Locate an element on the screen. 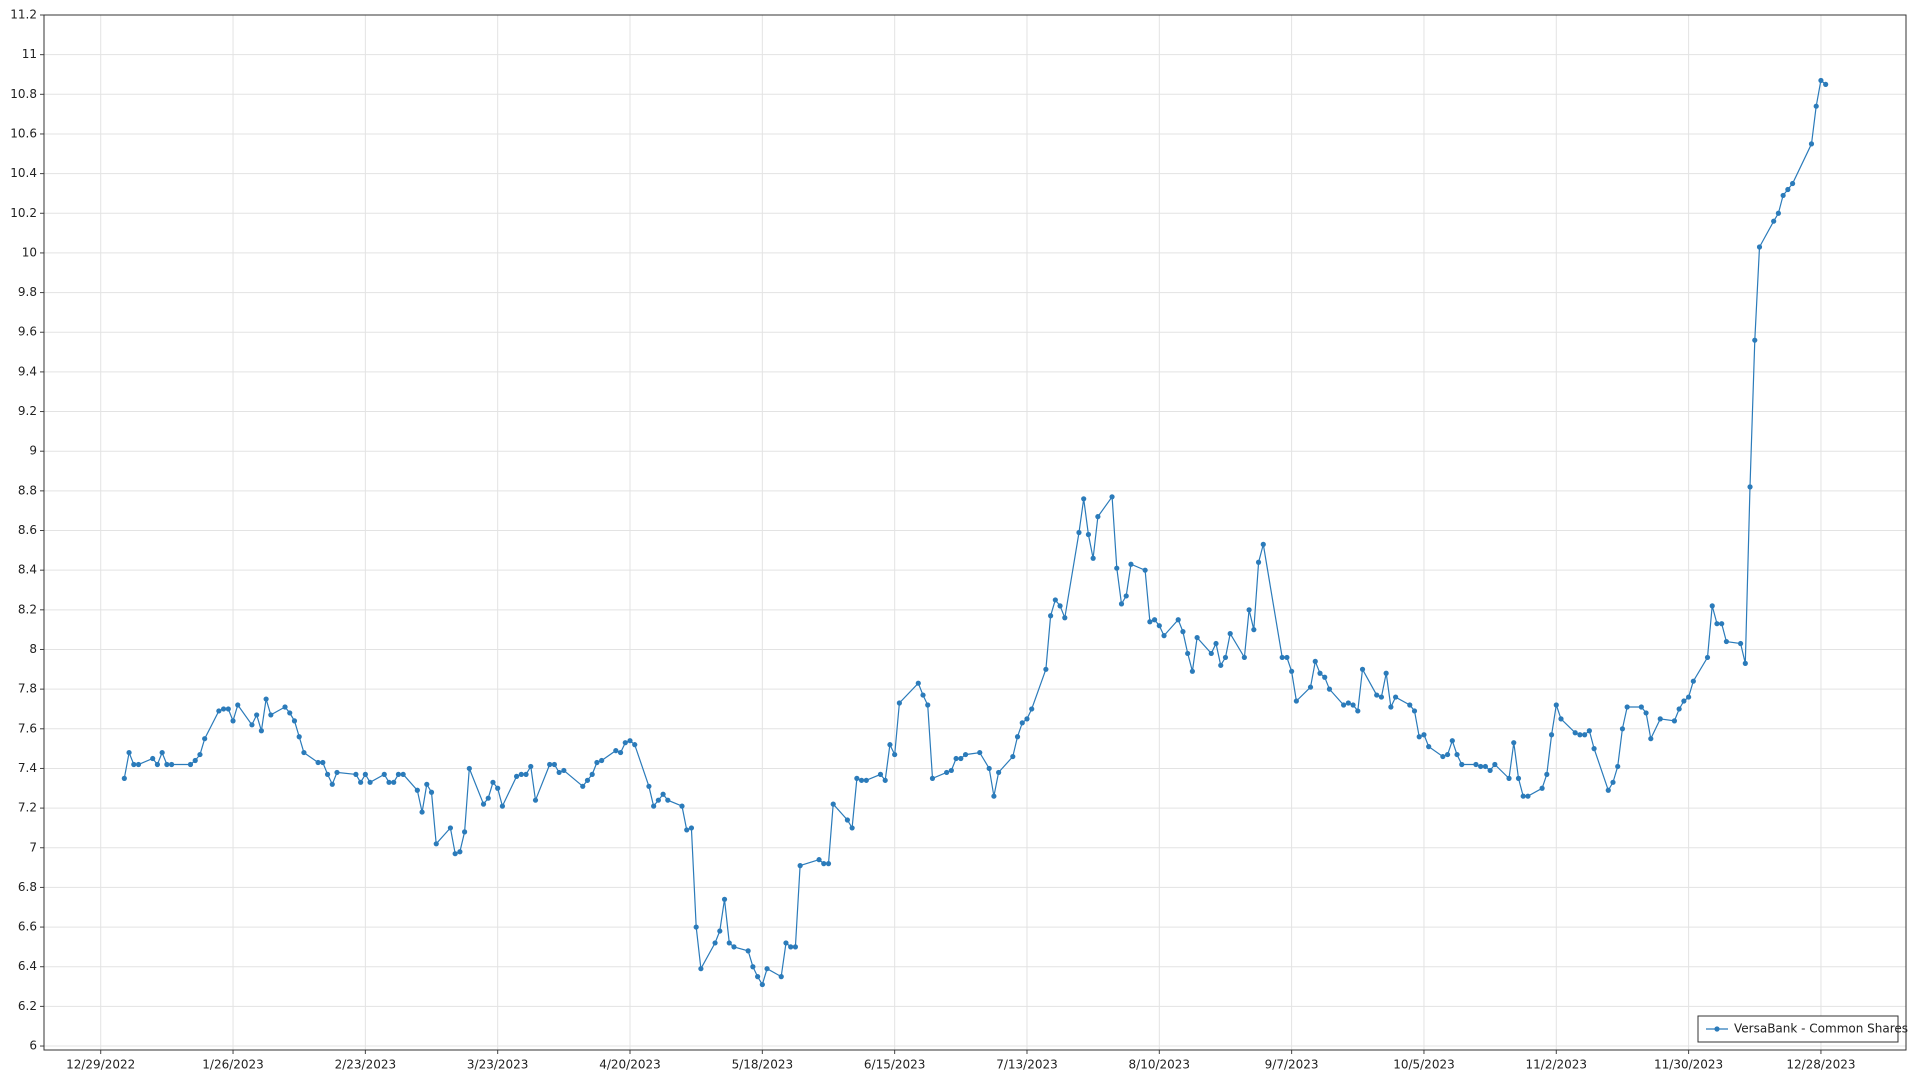 This screenshot has width=1920, height=1080. x-tick-label: 12/29/2022 is located at coordinates (100, 1065).